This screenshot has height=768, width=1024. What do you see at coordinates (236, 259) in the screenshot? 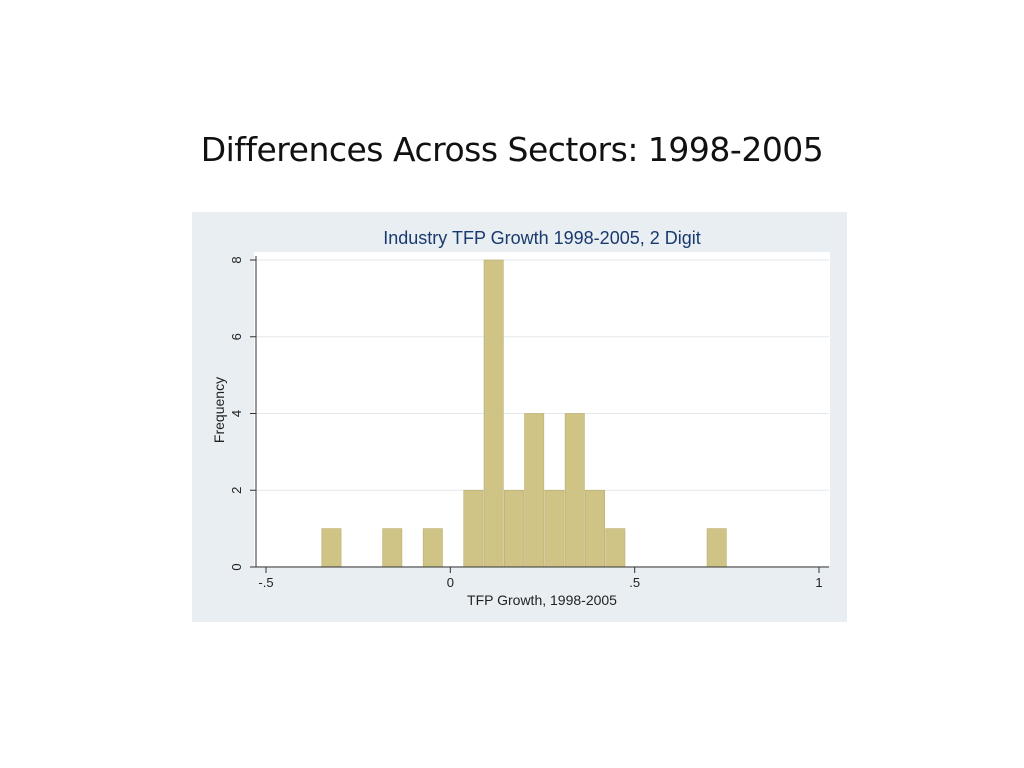
I see `y-tick-label: 8` at bounding box center [236, 259].